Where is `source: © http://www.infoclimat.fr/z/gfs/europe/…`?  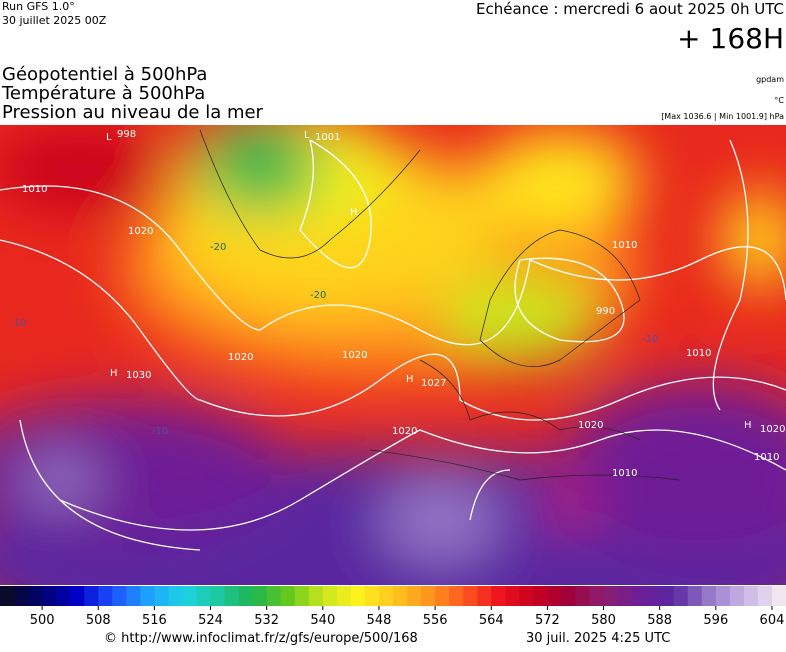 source: © http://www.infoclimat.fr/z/gfs/europe/… is located at coordinates (261, 638).